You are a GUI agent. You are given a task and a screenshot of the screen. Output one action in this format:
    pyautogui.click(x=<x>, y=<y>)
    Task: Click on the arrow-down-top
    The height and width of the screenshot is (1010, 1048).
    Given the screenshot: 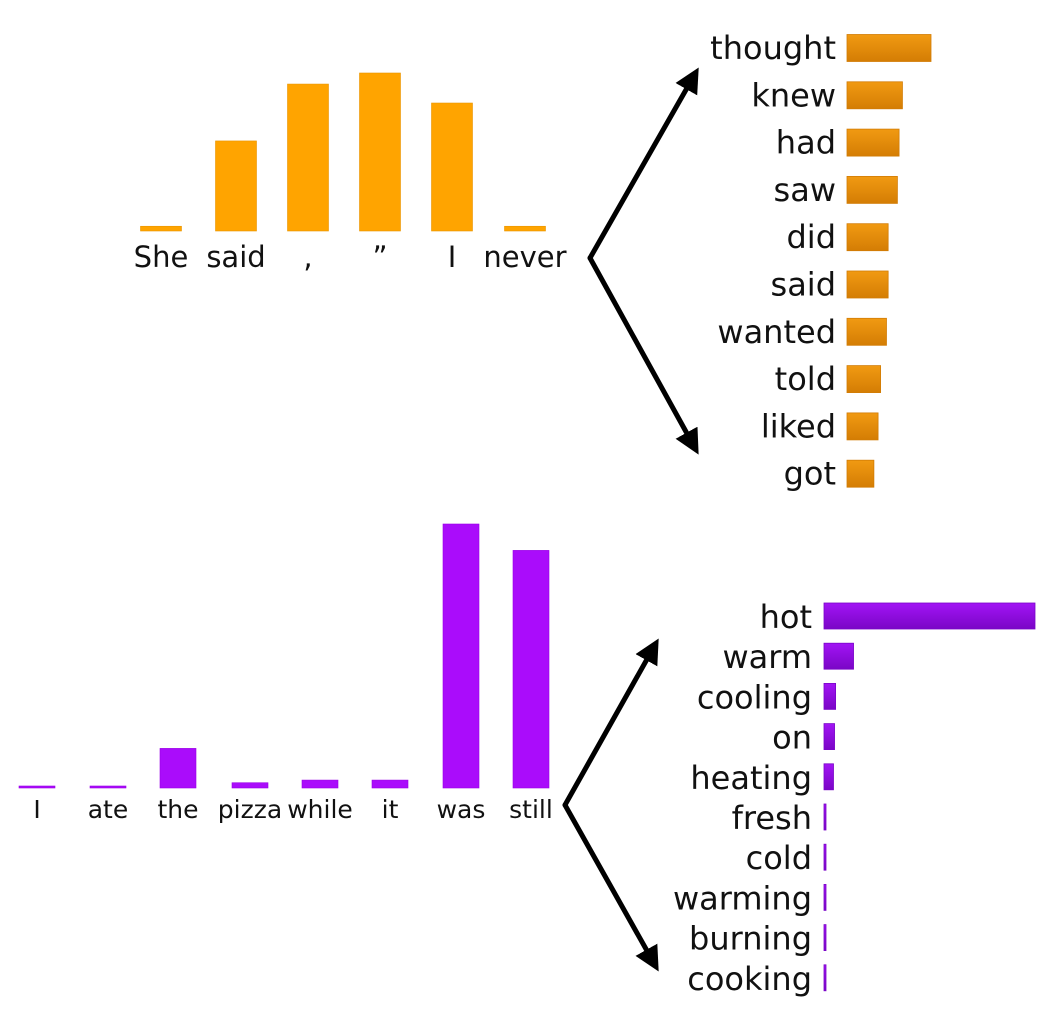 What is the action you would take?
    pyautogui.click(x=643, y=355)
    